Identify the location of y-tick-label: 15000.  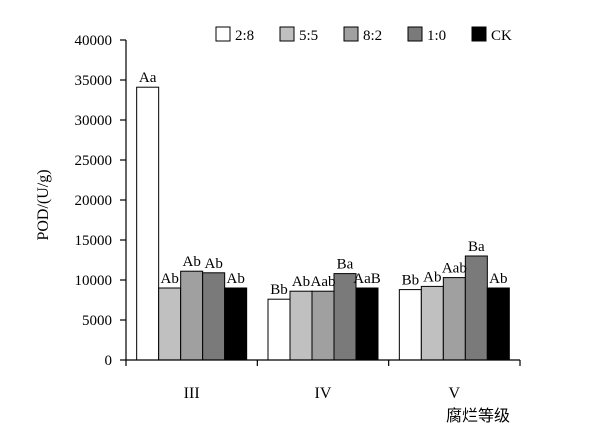
(94, 241).